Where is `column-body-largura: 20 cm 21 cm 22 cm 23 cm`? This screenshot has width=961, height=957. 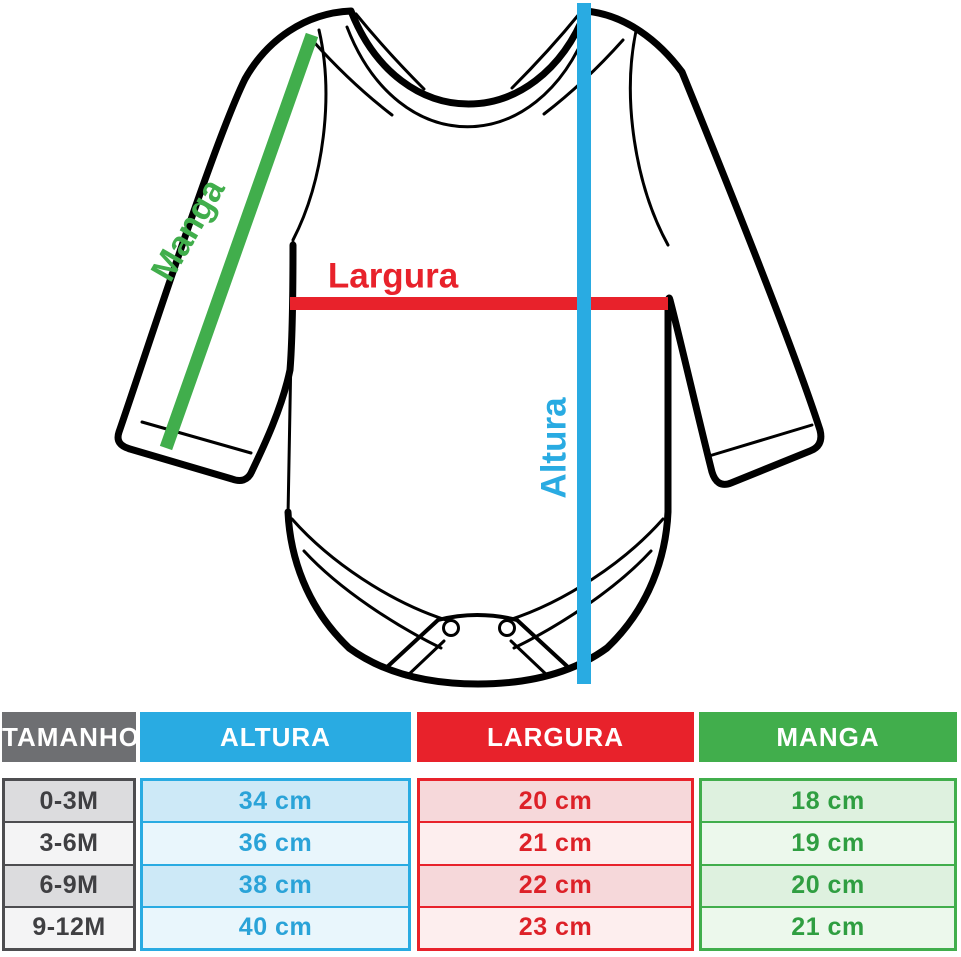 column-body-largura: 20 cm 21 cm 22 cm 23 cm is located at coordinates (555, 864).